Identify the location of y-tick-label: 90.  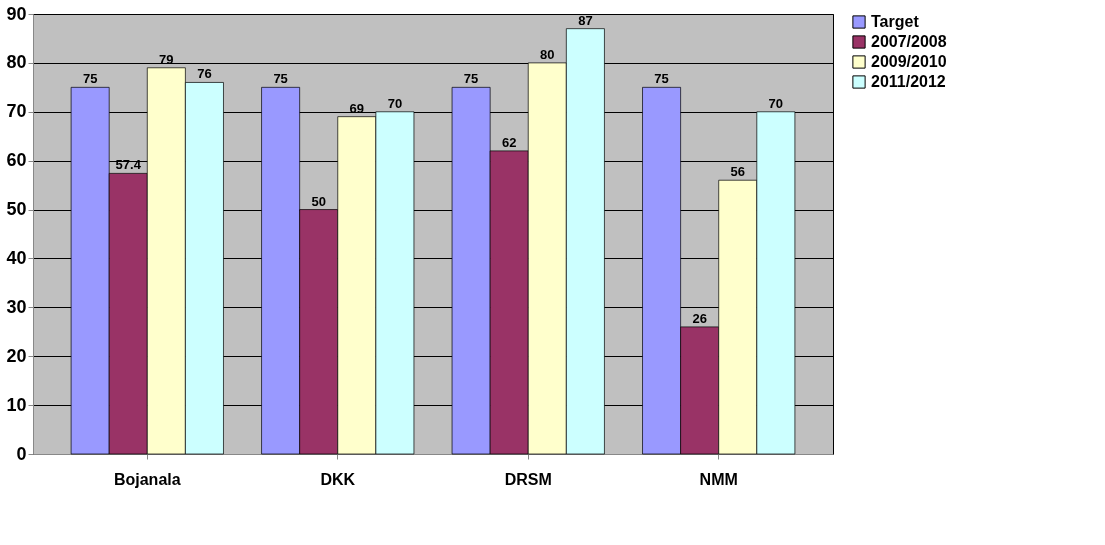
(16, 13).